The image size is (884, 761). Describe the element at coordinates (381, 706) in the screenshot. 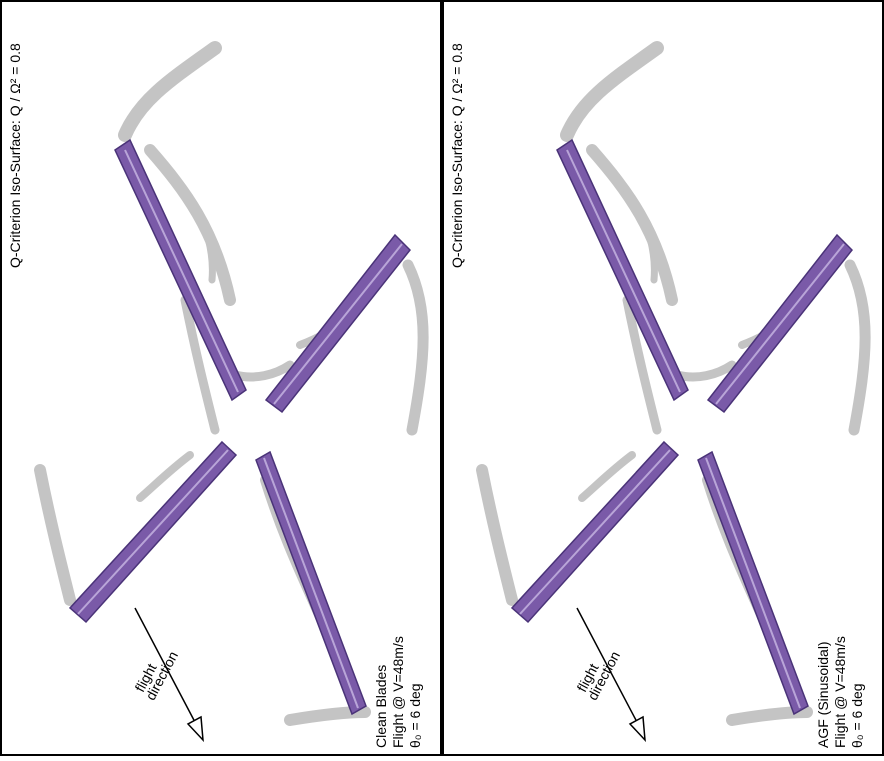

I see `caption-line: Clean Blades` at that location.